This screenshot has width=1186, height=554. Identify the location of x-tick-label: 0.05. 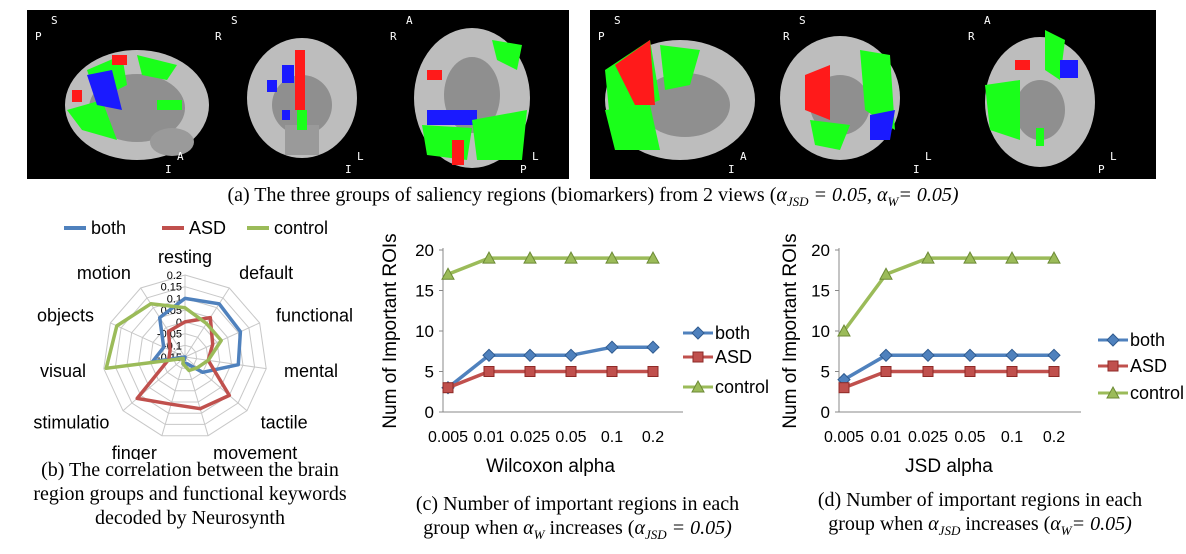
(570, 437).